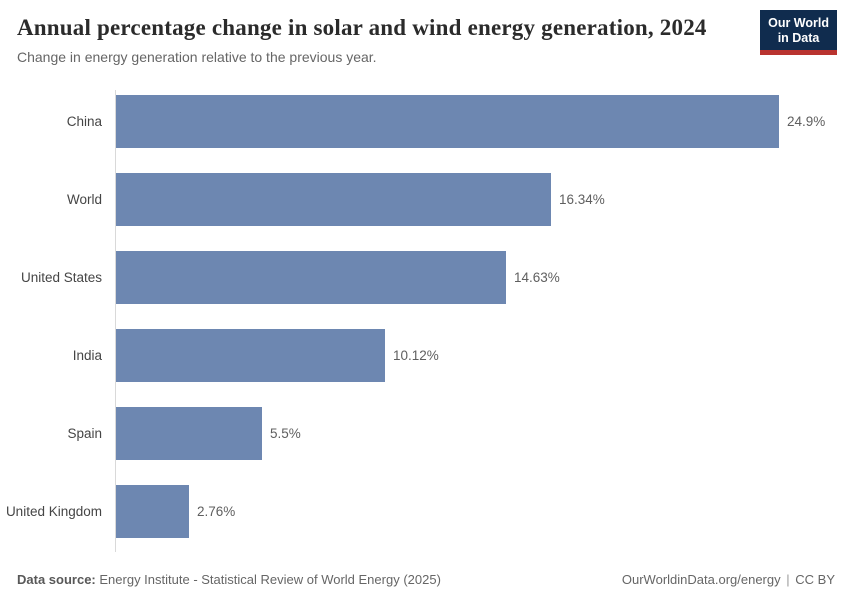 The image size is (850, 600). I want to click on license-label: CC BY, so click(815, 579).